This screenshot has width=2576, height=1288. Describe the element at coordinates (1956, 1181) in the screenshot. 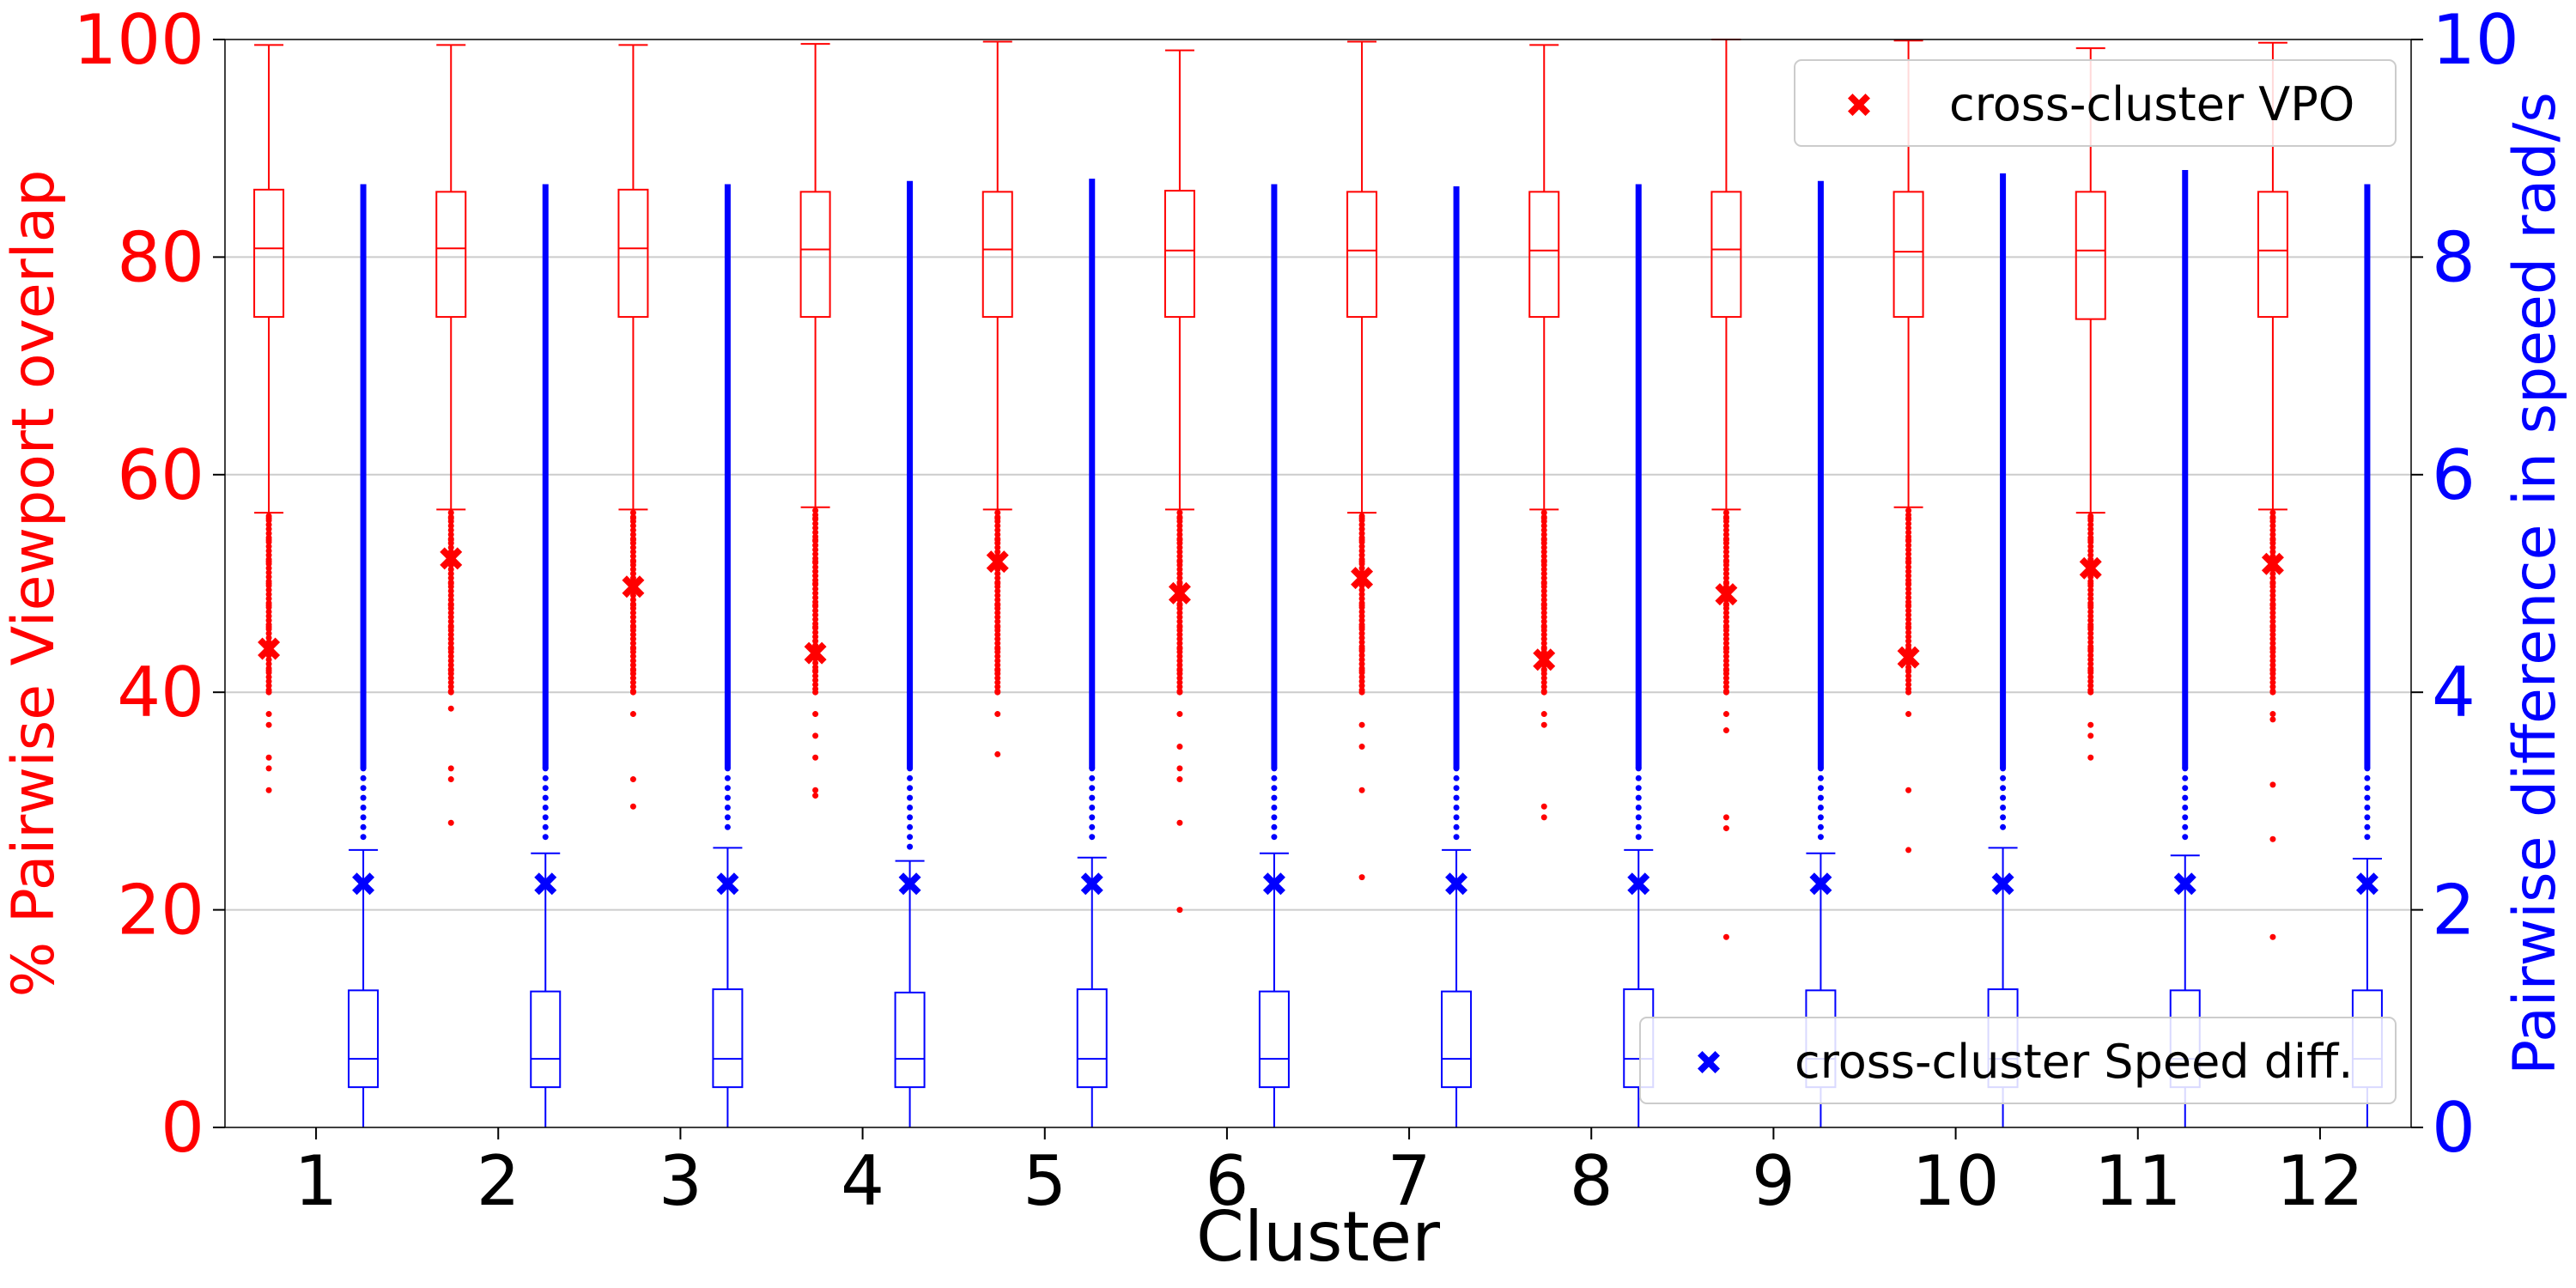

I see `x-tick-label: 10` at that location.